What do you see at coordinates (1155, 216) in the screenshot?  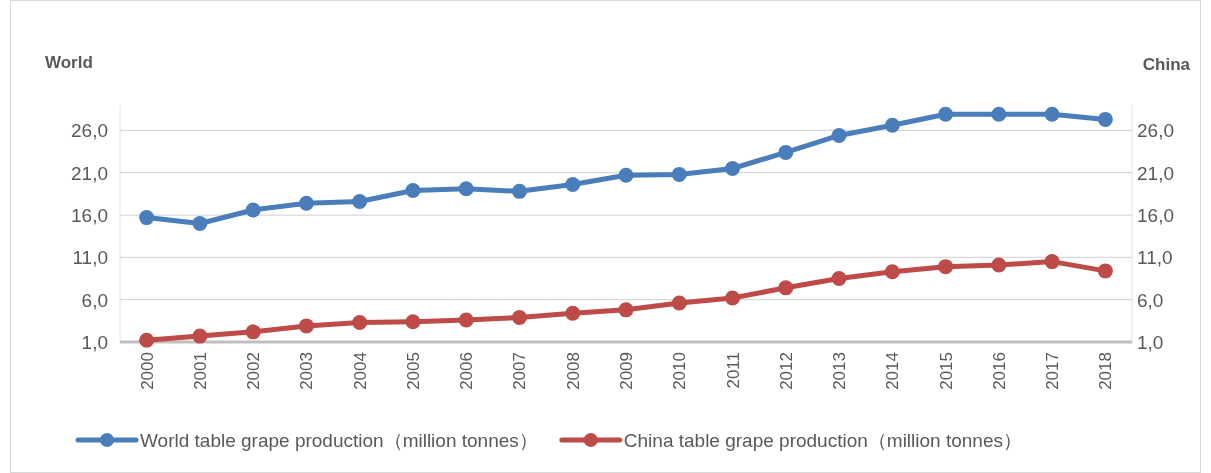 I see `y2-tick-label: 16,0` at bounding box center [1155, 216].